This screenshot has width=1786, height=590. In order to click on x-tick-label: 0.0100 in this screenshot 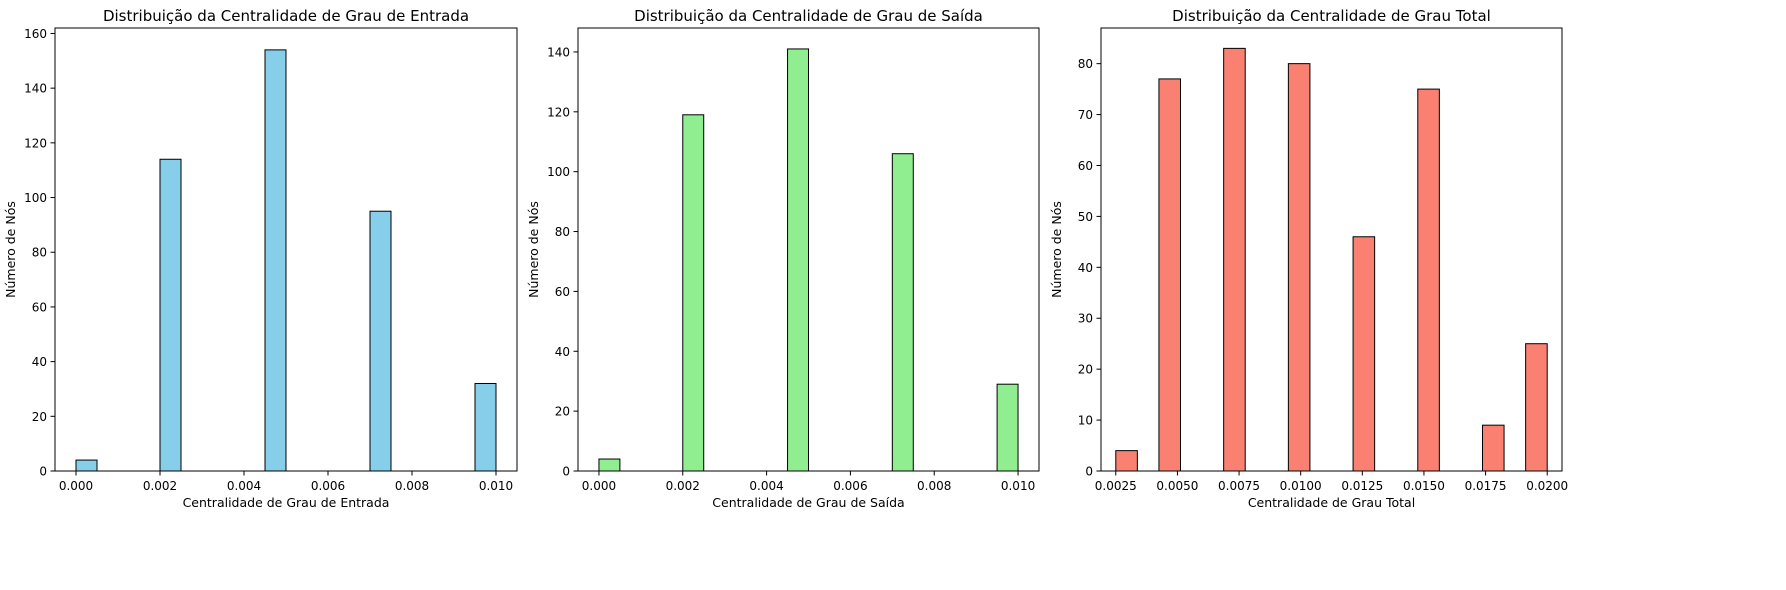, I will do `click(1301, 486)`.